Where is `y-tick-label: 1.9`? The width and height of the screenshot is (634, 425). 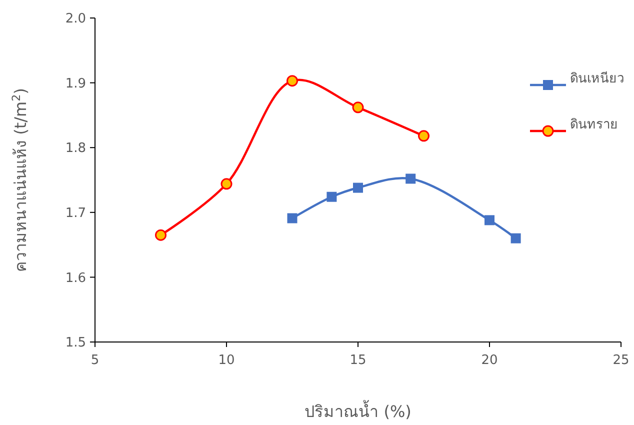 y-tick-label: 1.9 is located at coordinates (75, 84).